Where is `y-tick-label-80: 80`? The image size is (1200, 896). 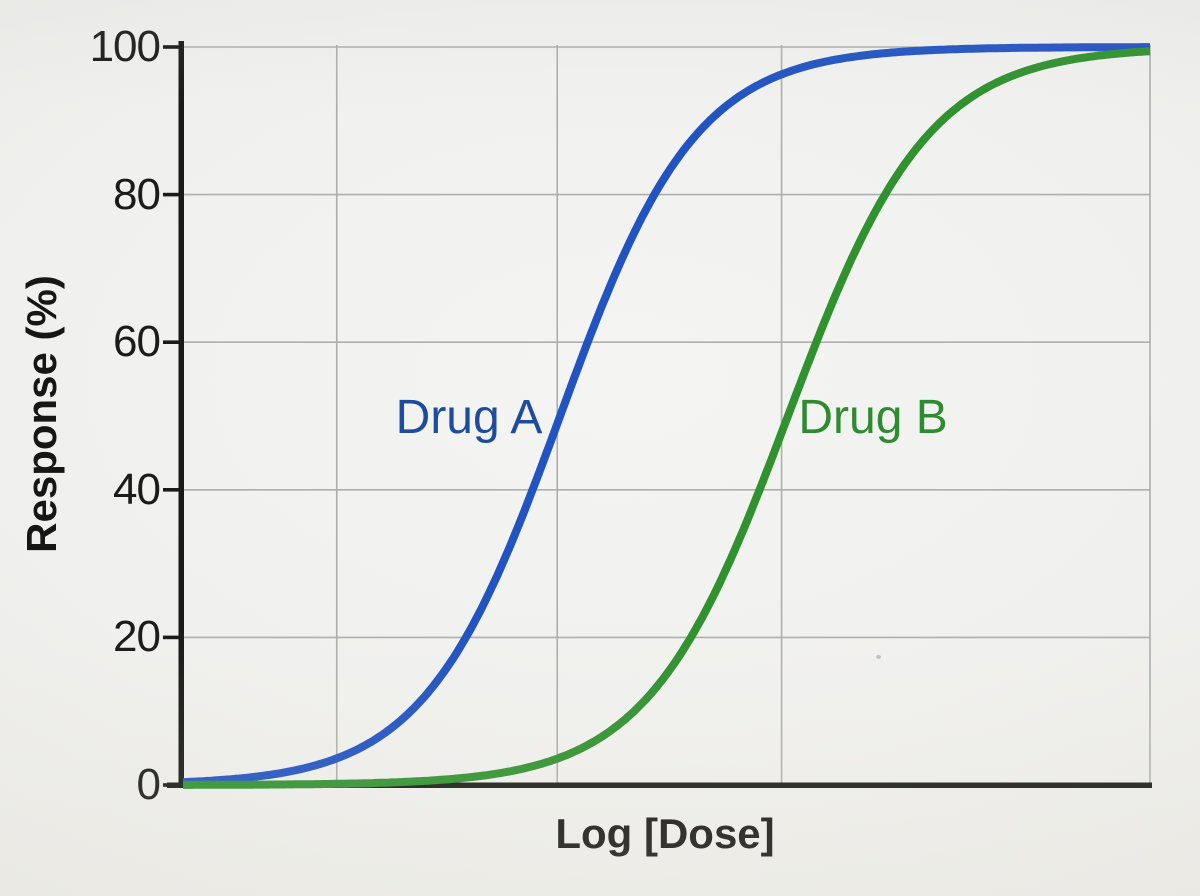 y-tick-label-80: 80 is located at coordinates (137, 194).